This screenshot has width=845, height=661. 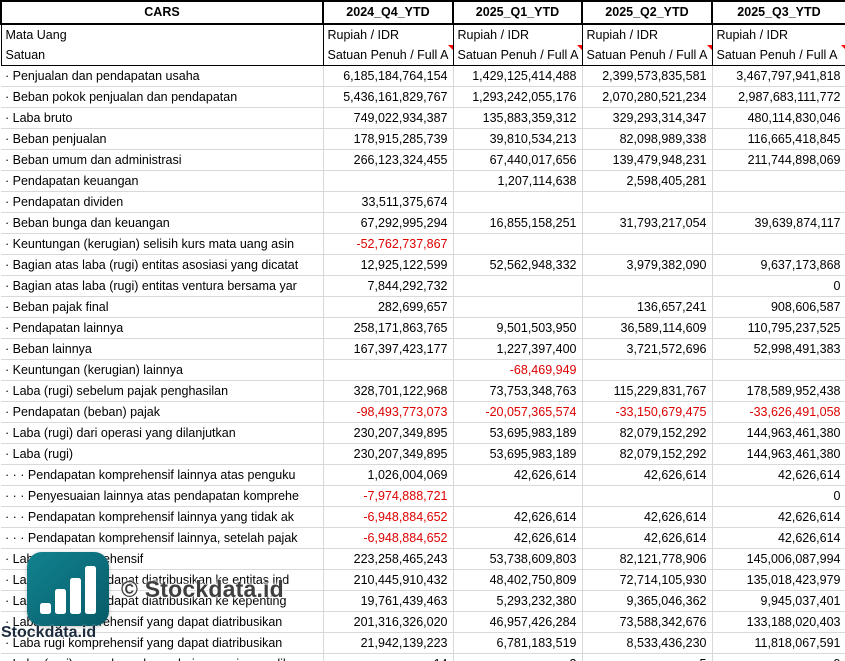 What do you see at coordinates (647, 349) in the screenshot?
I see `value-cell: 3,721,572,696` at bounding box center [647, 349].